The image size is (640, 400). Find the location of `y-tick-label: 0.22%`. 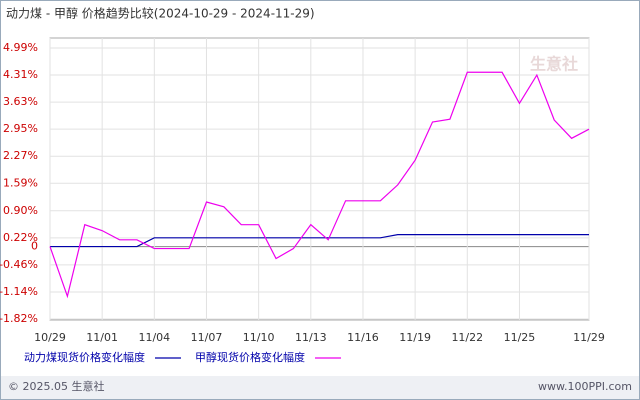

y-tick-label: 0.22% is located at coordinates (20, 237).